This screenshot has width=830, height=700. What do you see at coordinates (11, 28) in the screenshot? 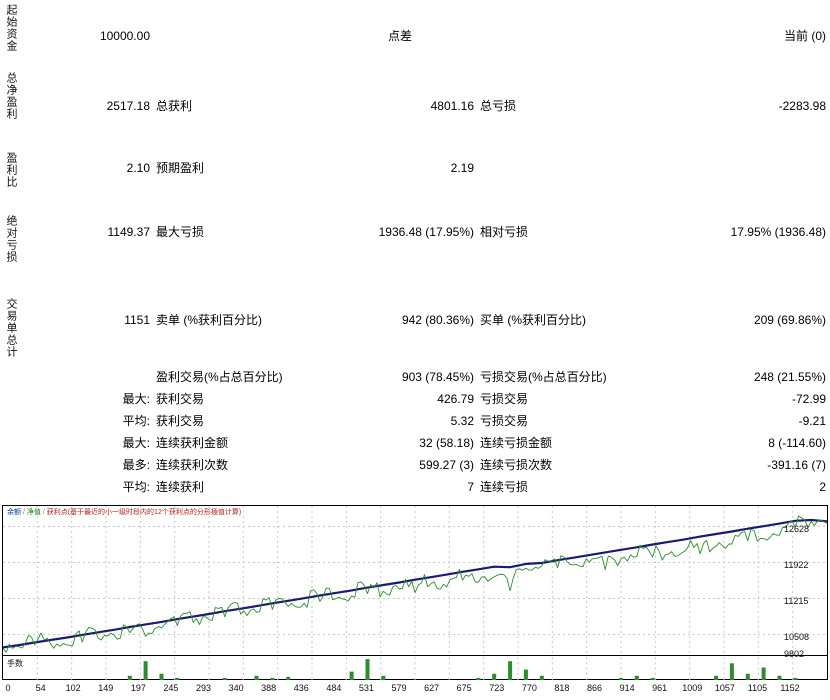
I see `section-label-0: 起始资金` at bounding box center [11, 28].